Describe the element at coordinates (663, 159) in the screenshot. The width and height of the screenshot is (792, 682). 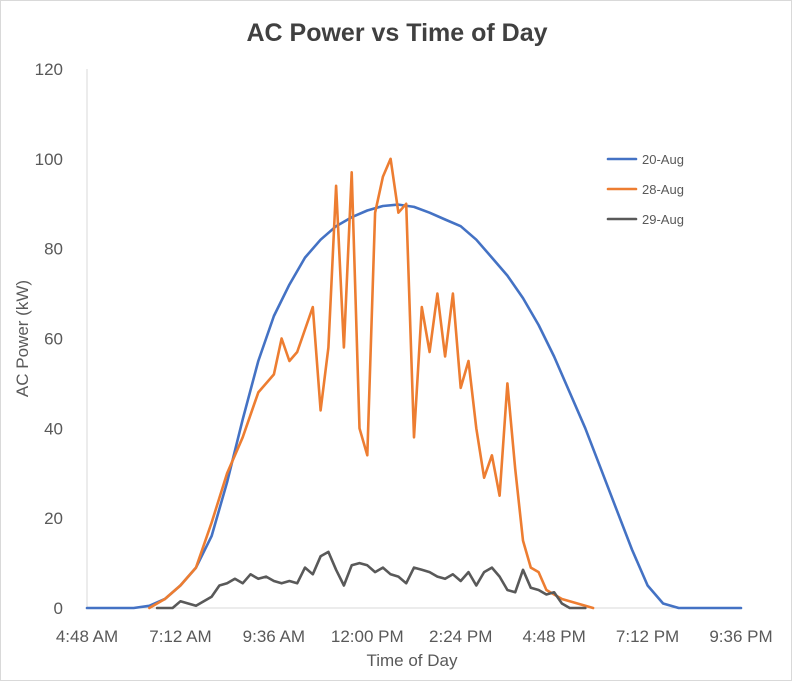
I see `legend-label-0: 20-Aug` at that location.